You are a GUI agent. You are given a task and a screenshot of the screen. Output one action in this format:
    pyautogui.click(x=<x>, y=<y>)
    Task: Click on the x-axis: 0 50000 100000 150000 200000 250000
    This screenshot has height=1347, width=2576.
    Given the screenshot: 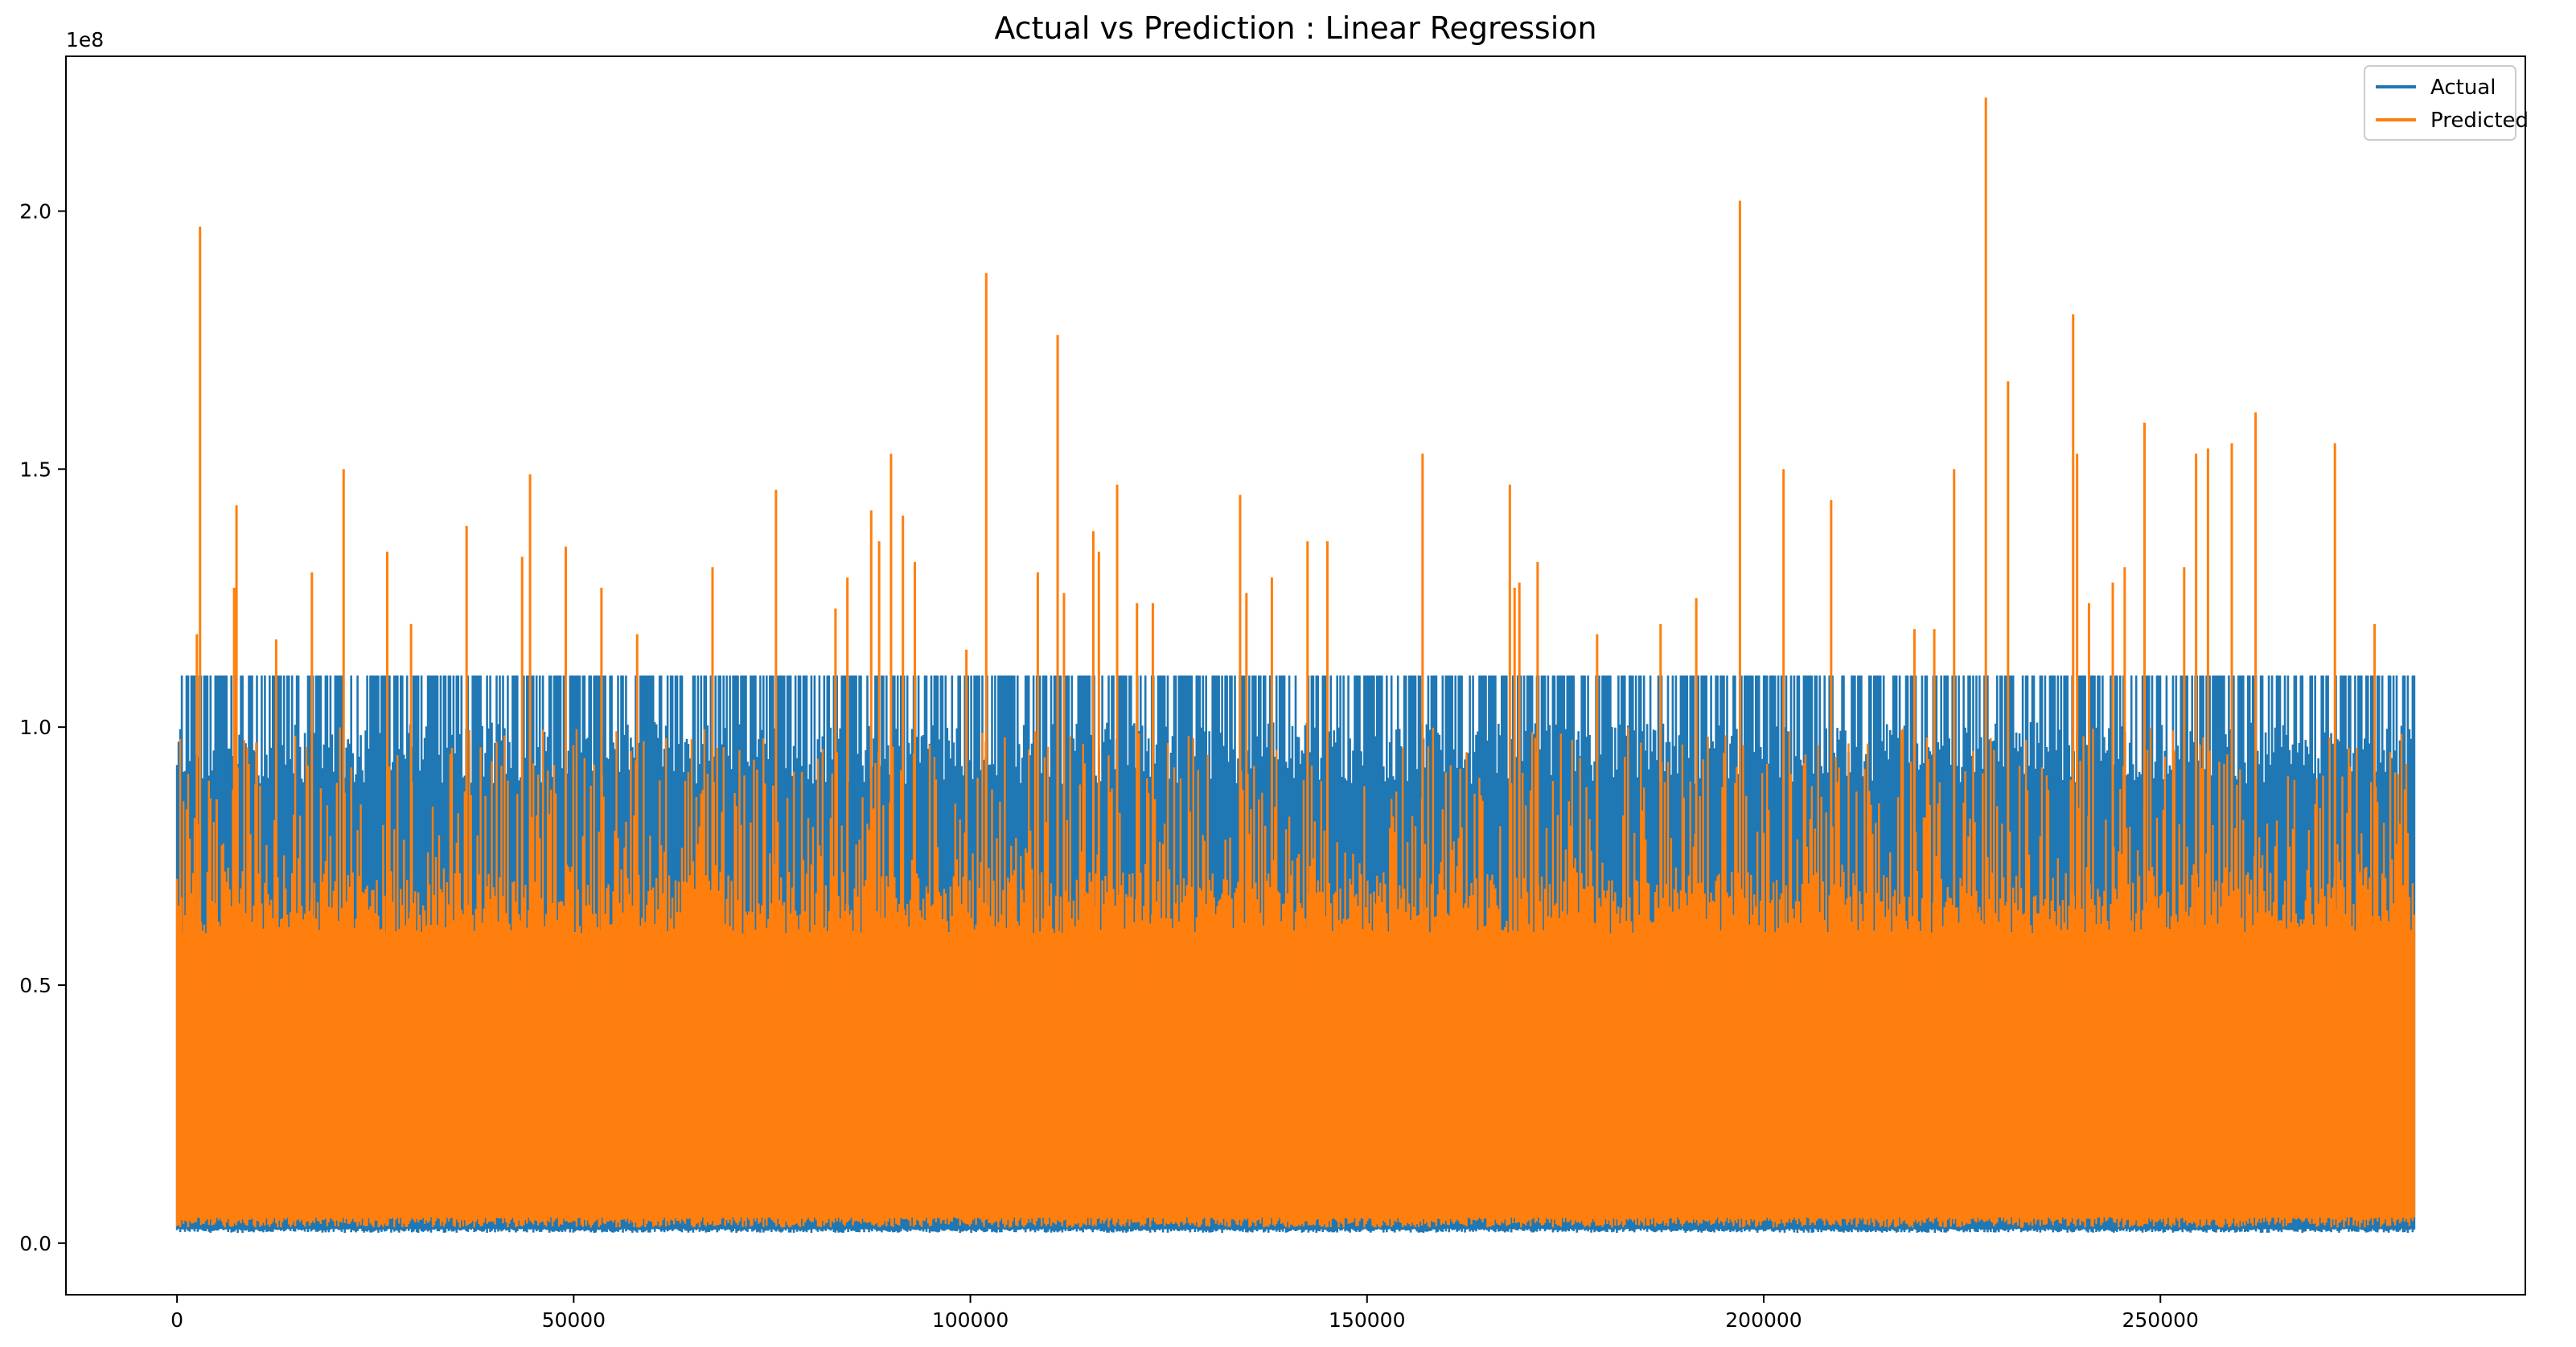 What is the action you would take?
    pyautogui.click(x=1185, y=1314)
    